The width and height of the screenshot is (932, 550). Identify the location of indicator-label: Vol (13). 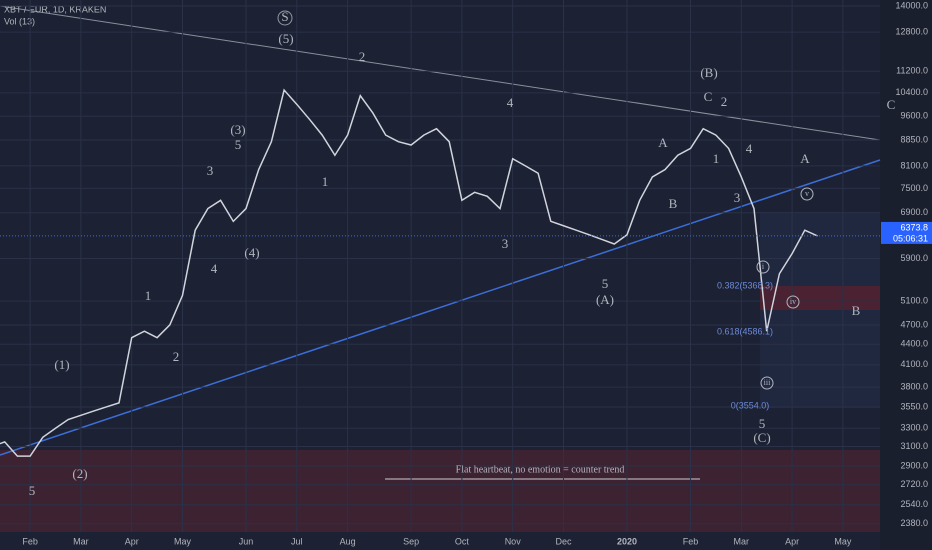
(19, 21).